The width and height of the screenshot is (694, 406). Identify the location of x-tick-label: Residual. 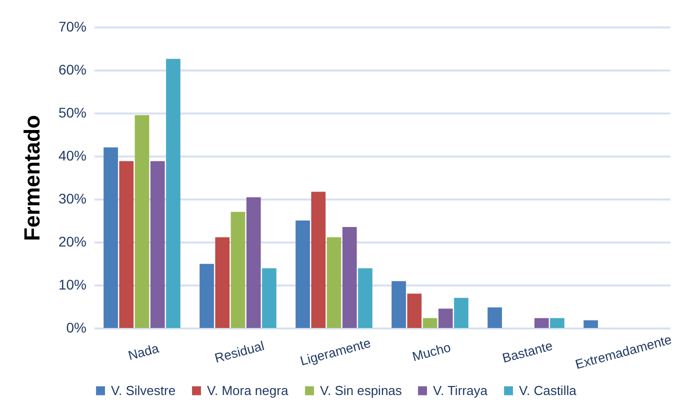
(239, 352).